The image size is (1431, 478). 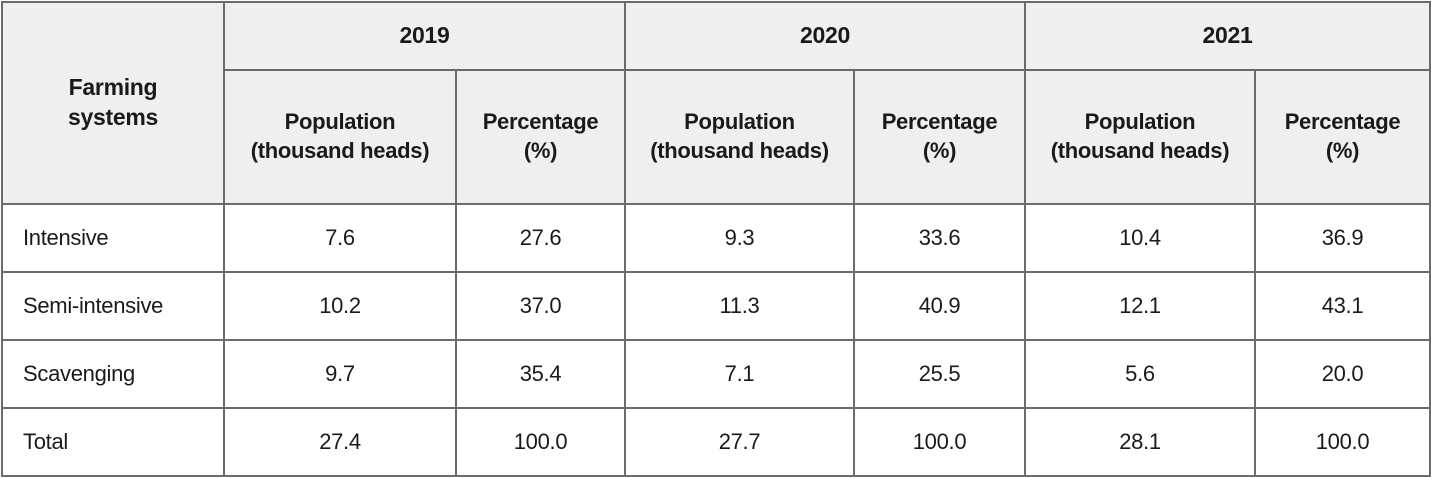 I want to click on farming-systems-header-line1: Farming, so click(x=113, y=87).